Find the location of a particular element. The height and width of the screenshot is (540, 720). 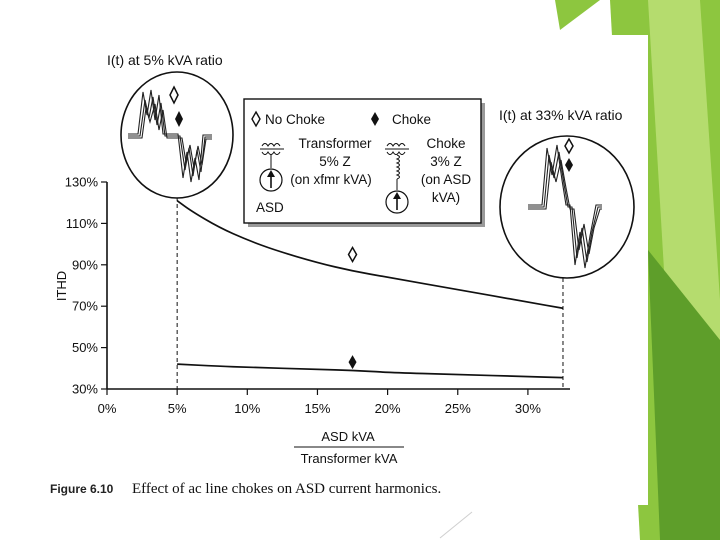

x-axis-label-denominator: Transformer kVA is located at coordinates (349, 458).